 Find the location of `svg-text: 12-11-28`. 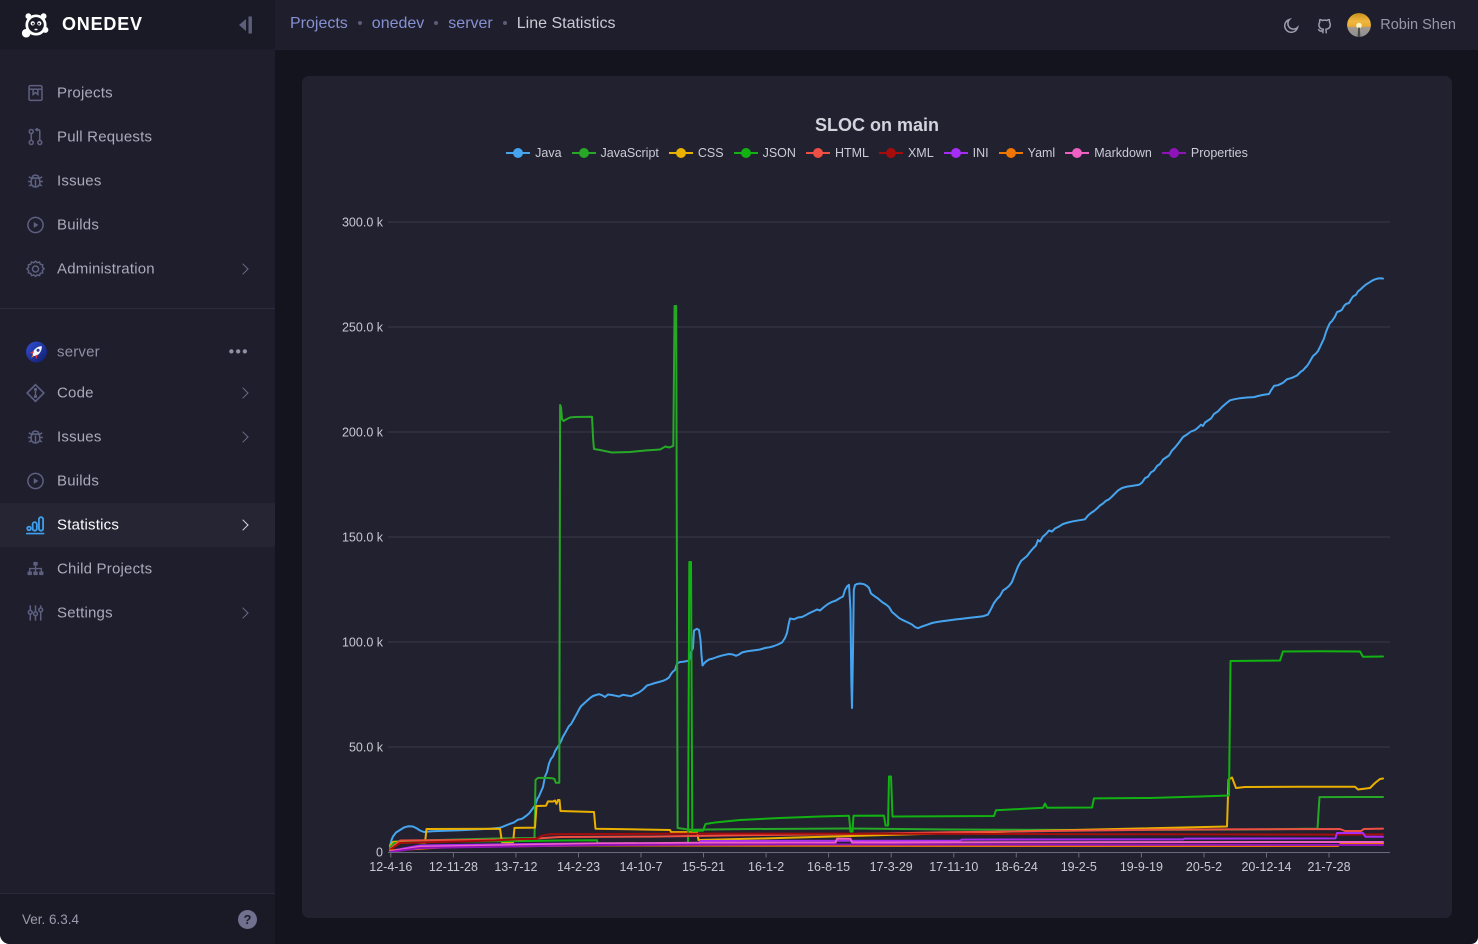

svg-text: 12-11-28 is located at coordinates (453, 867).